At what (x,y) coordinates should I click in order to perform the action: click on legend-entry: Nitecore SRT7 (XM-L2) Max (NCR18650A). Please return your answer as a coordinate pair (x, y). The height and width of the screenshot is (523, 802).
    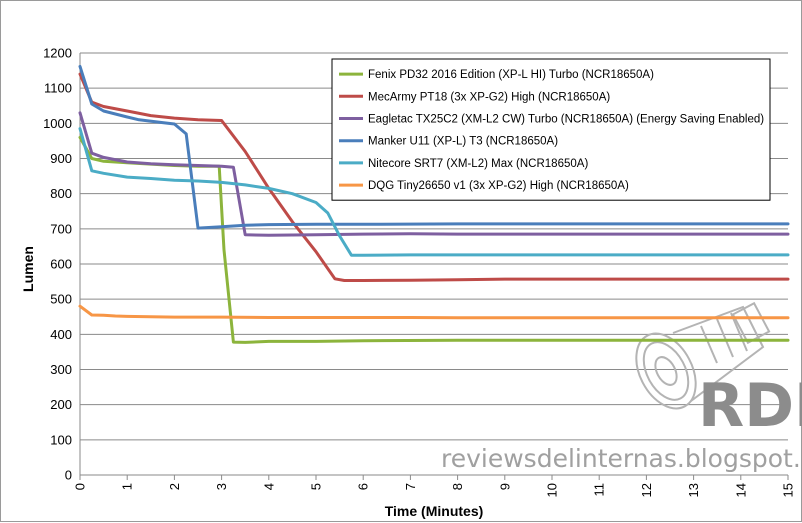
    Looking at the image, I should click on (478, 164).